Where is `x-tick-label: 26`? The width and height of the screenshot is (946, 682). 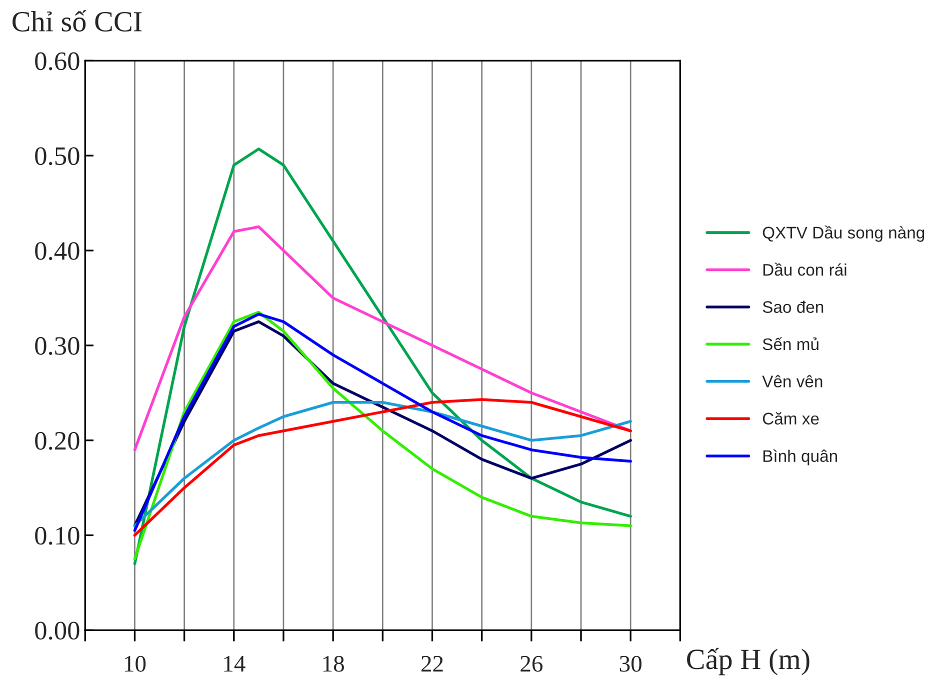 x-tick-label: 26 is located at coordinates (531, 664).